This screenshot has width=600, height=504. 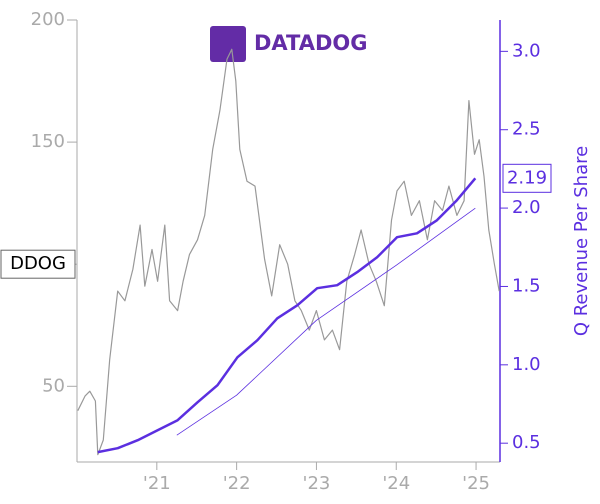 I want to click on y2-tick-label: 3.0, so click(x=526, y=50).